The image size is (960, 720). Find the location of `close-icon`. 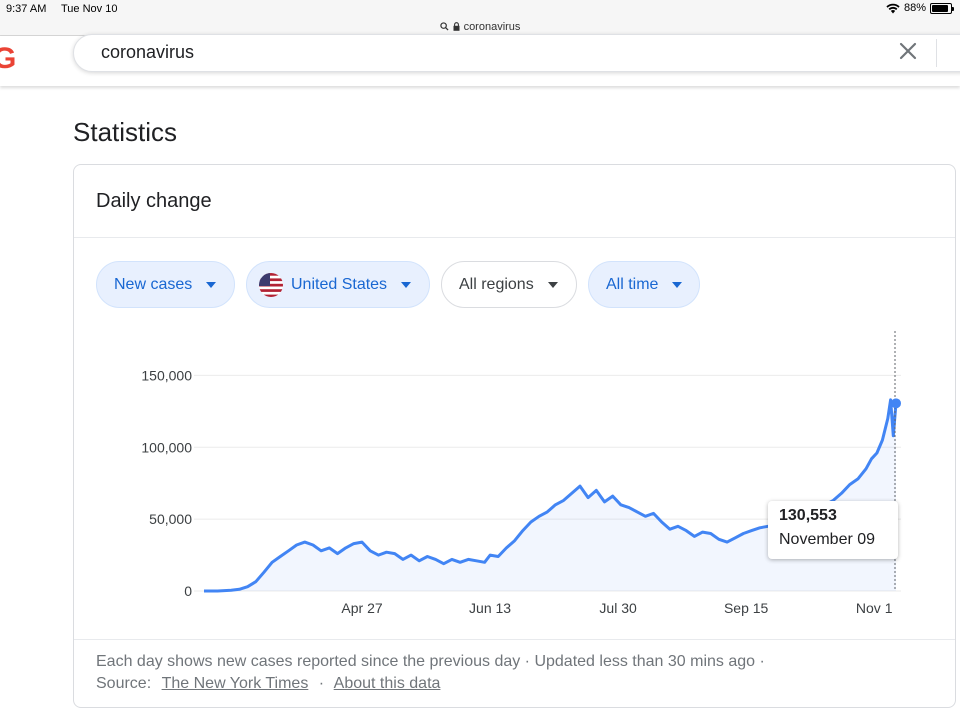

close-icon is located at coordinates (908, 51).